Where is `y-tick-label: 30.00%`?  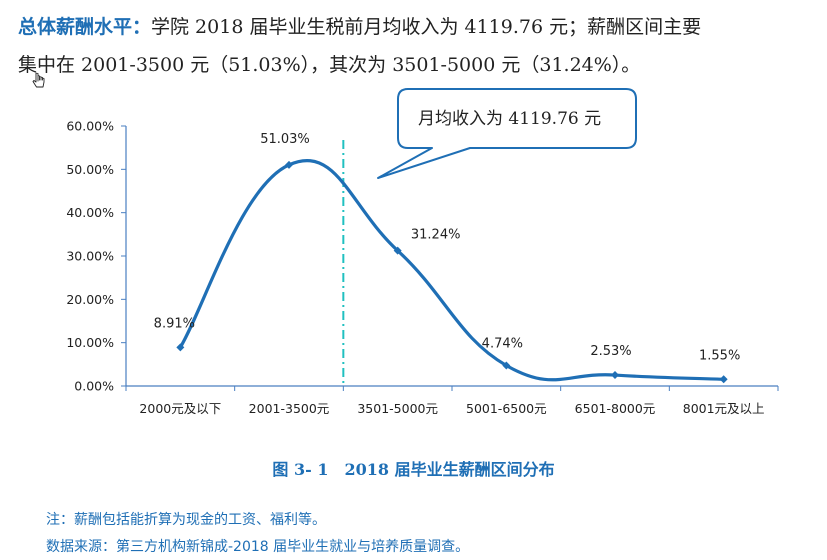
y-tick-label: 30.00% is located at coordinates (90, 256).